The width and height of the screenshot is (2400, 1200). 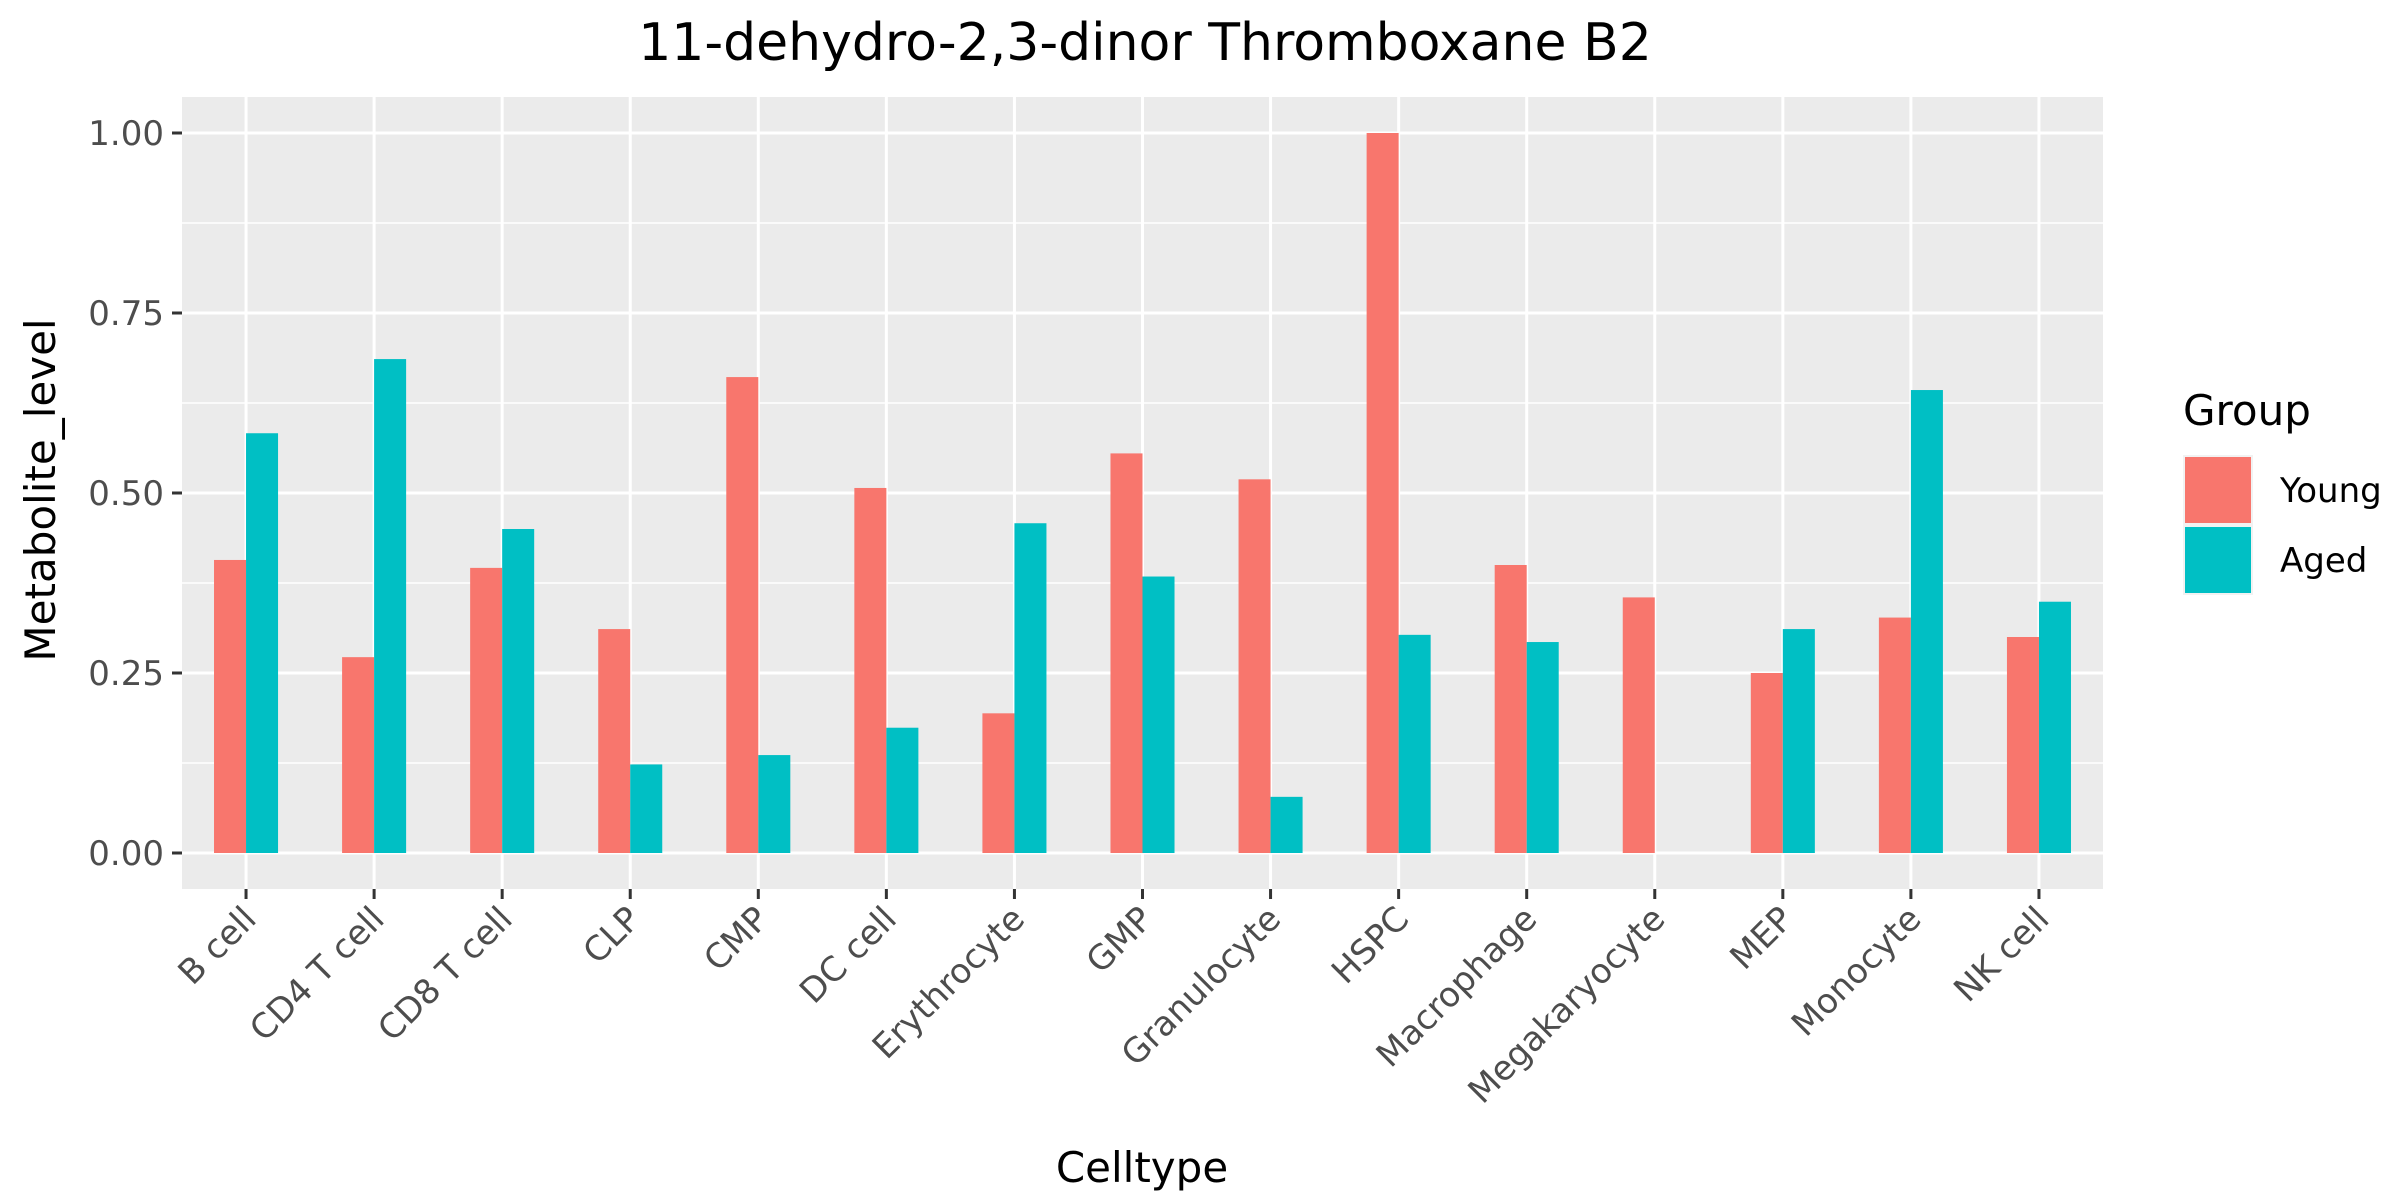 What do you see at coordinates (1120, 940) in the screenshot?
I see `x-tick-label: GMP` at bounding box center [1120, 940].